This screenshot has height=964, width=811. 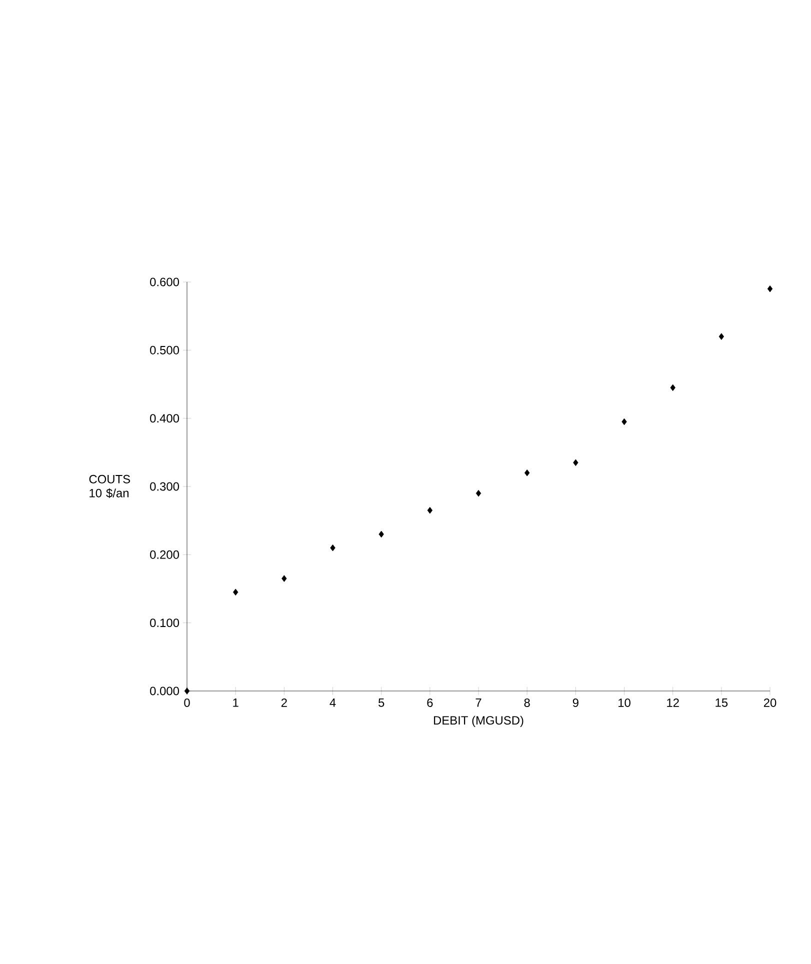 I want to click on x-tick-label: 10, so click(x=624, y=702).